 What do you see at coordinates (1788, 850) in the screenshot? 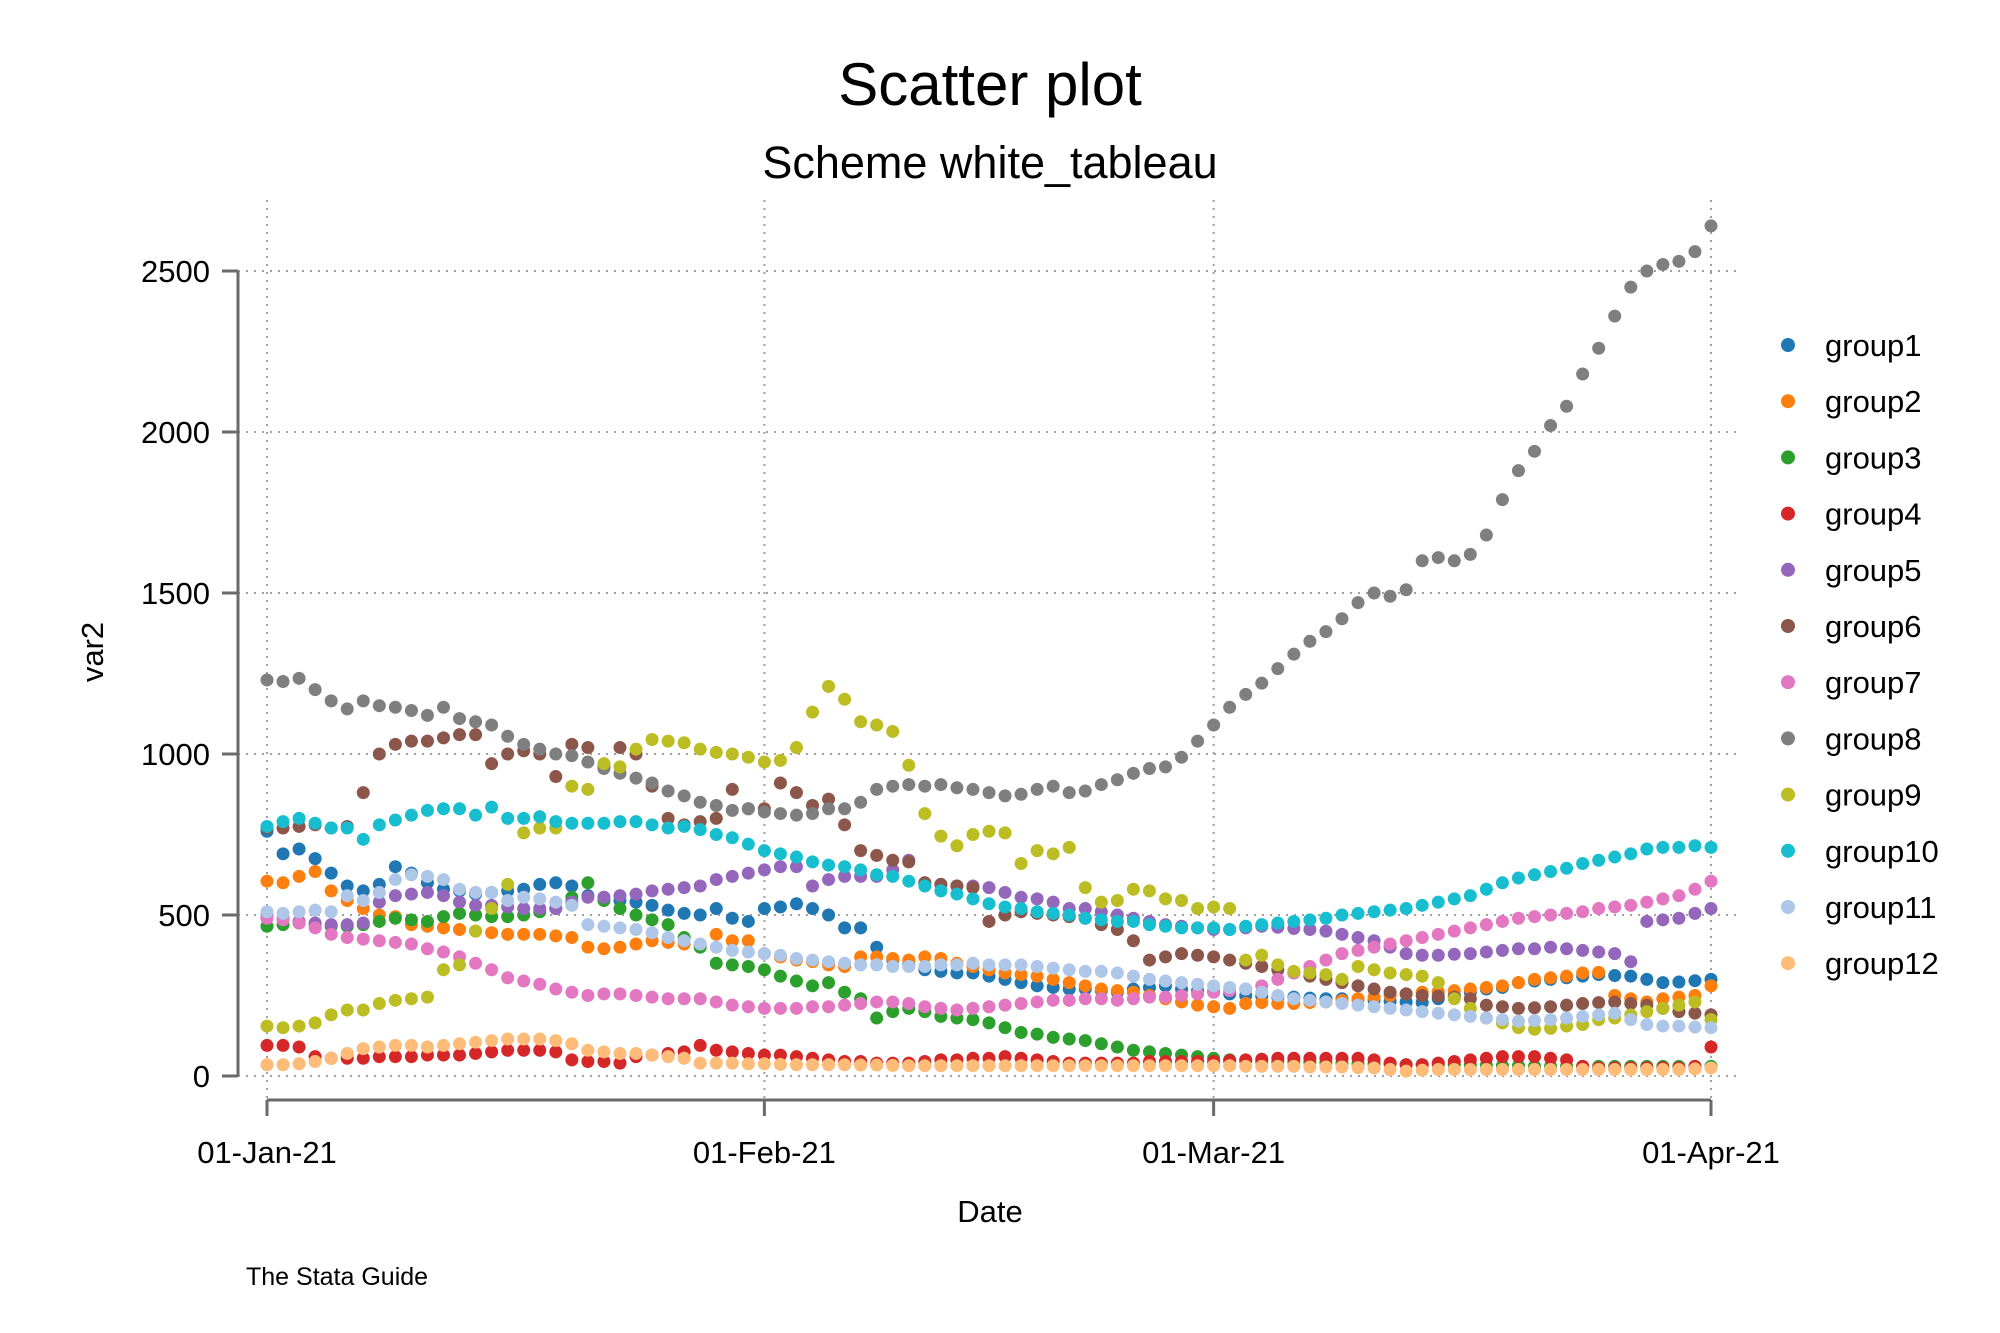
I see `legend-marker-group10` at bounding box center [1788, 850].